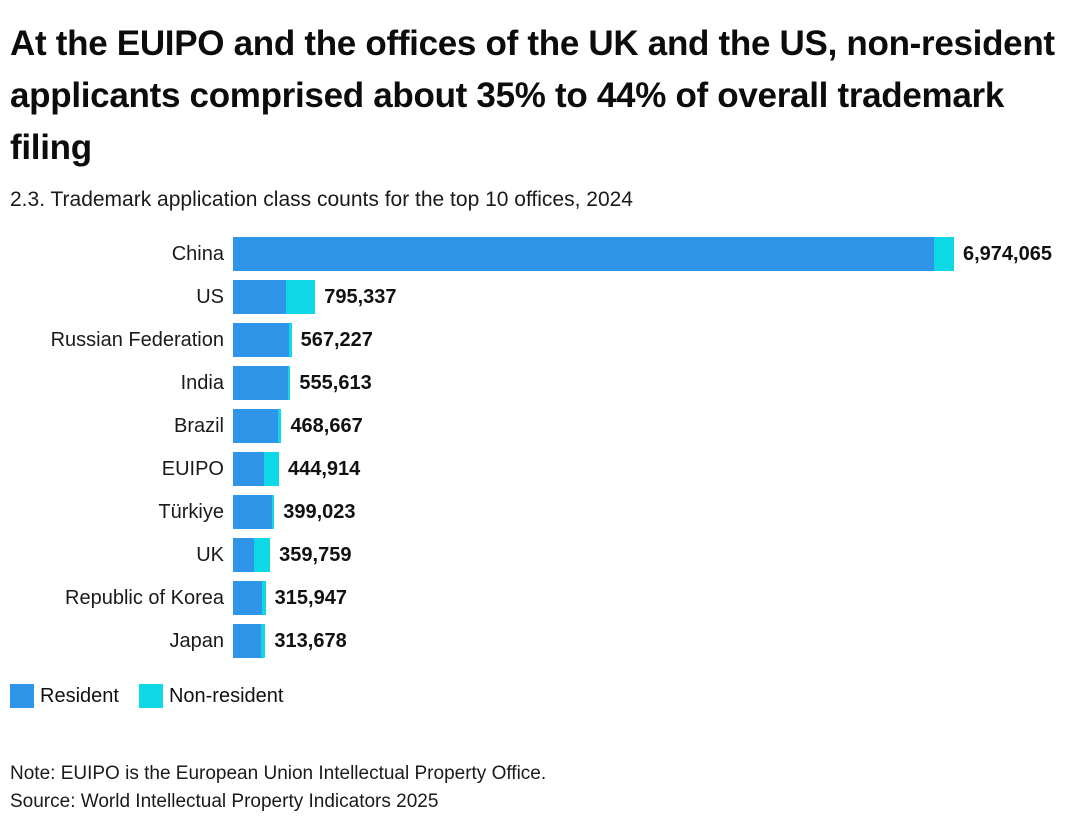 This screenshot has height=827, width=1080. I want to click on chart-row: Russian Federation 567,227, so click(540, 340).